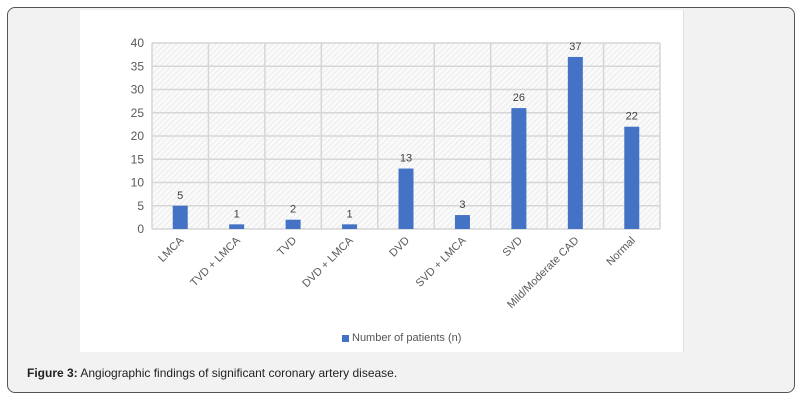 The image size is (805, 400). What do you see at coordinates (138, 90) in the screenshot?
I see `y-tick-label: 30` at bounding box center [138, 90].